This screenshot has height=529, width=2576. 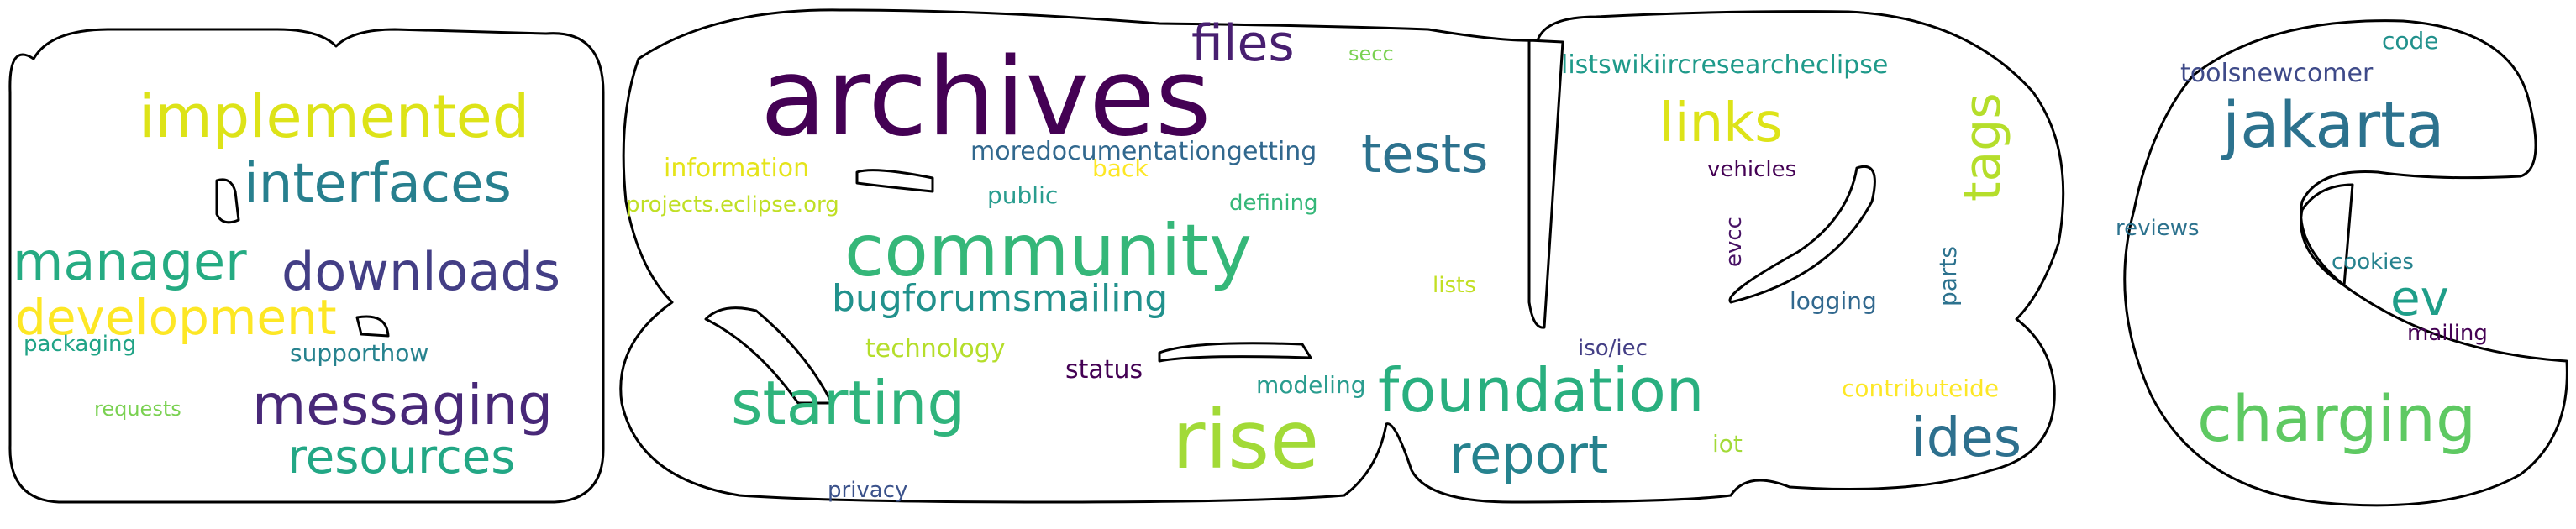 What do you see at coordinates (1143, 151) in the screenshot?
I see `word-moredocumentationgetting: moredocumentationgetting` at bounding box center [1143, 151].